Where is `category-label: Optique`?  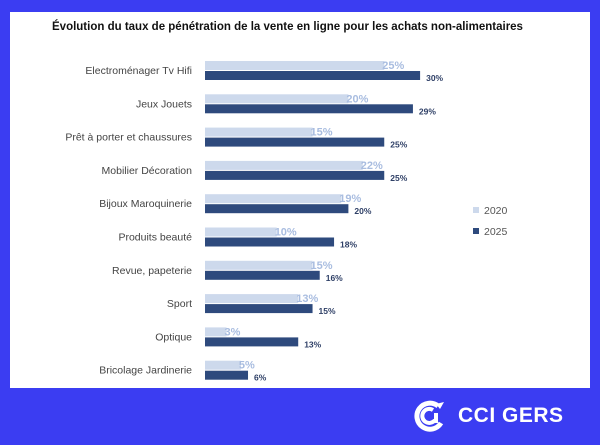 category-label: Optique is located at coordinates (173, 337).